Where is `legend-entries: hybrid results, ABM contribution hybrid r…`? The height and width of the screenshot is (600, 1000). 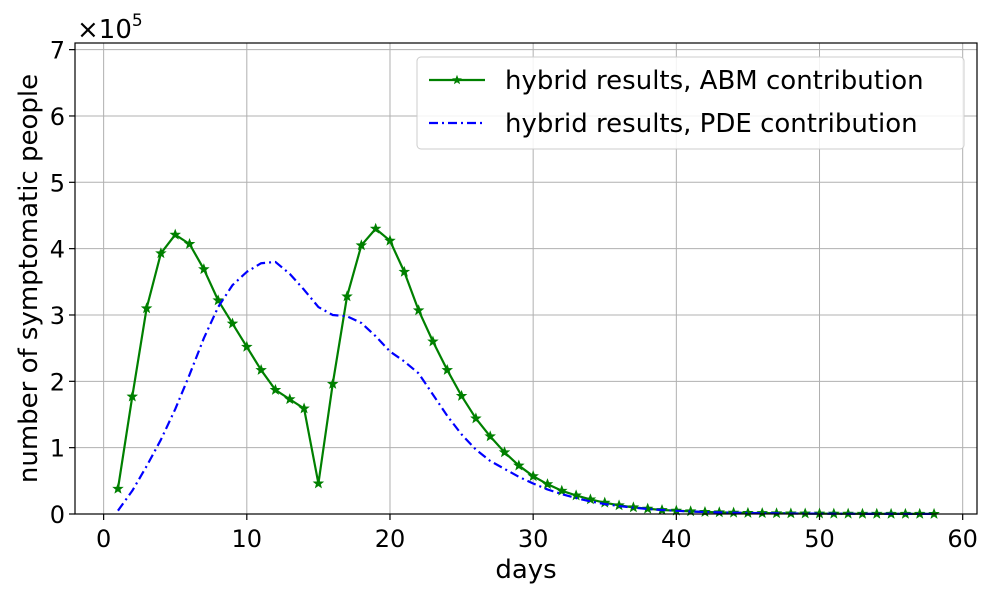 legend-entries: hybrid results, ABM contribution hybrid r… is located at coordinates (676, 102).